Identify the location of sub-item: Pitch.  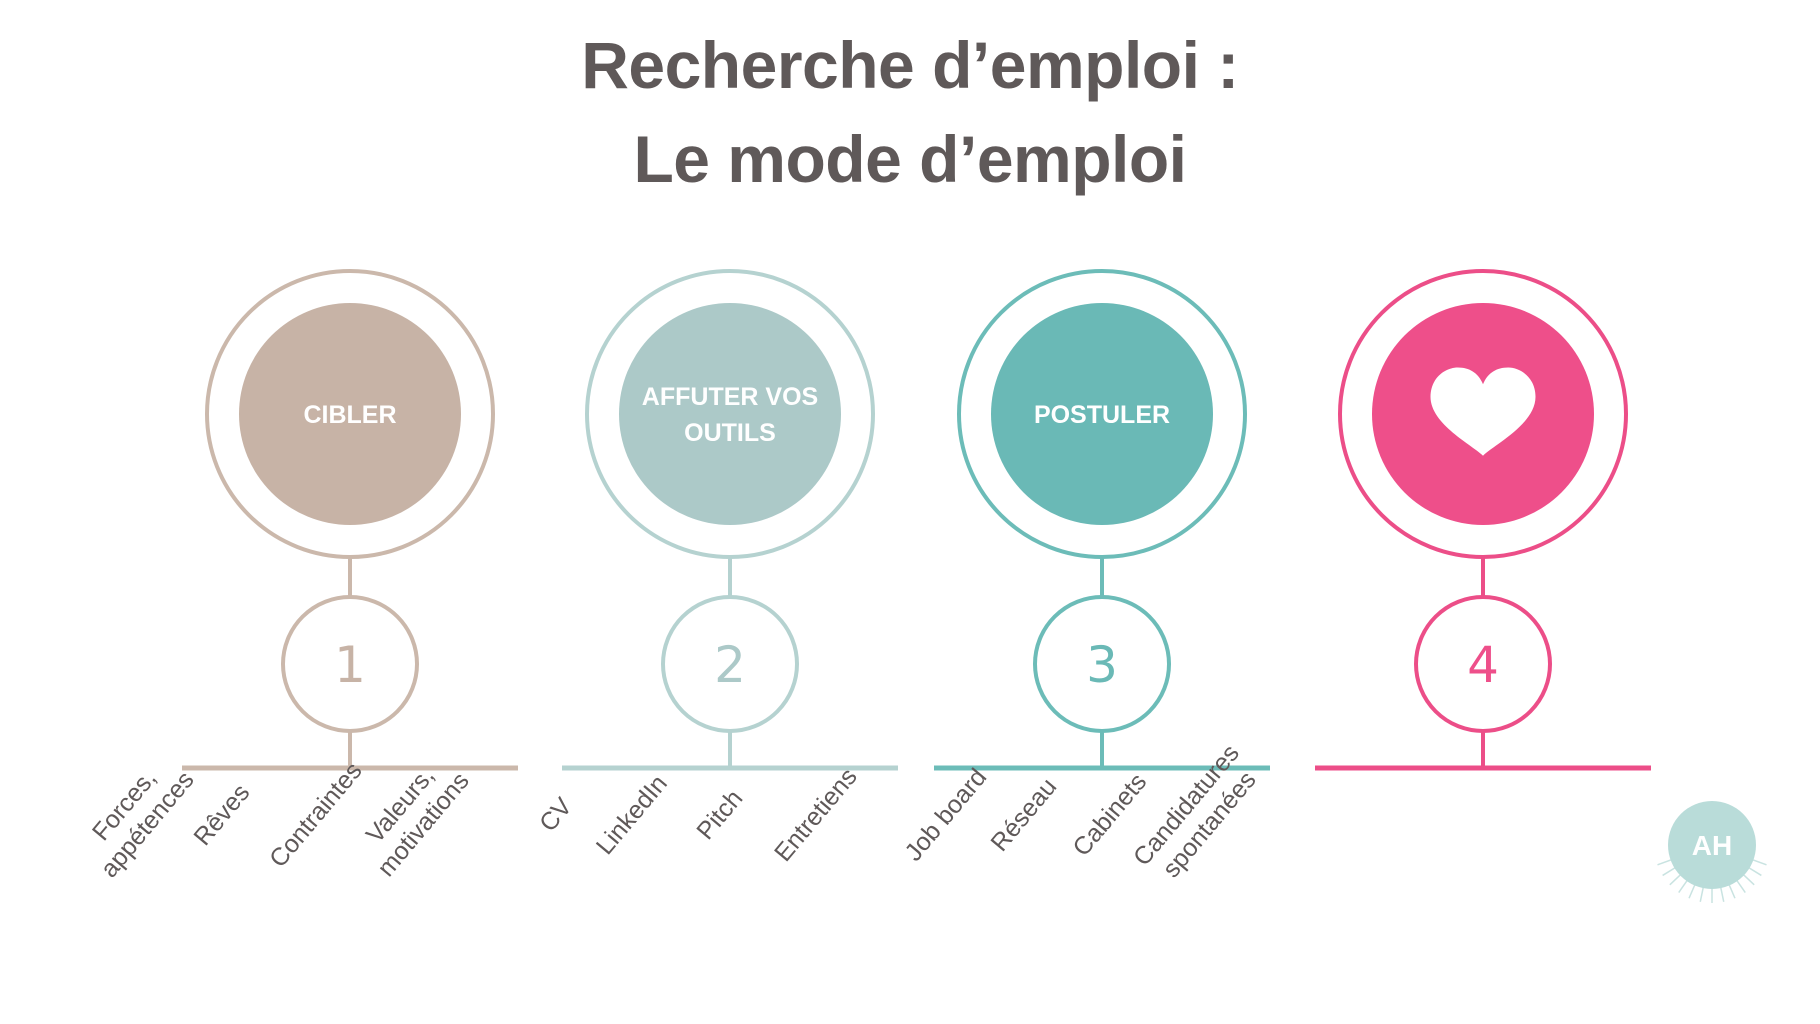
(719, 815).